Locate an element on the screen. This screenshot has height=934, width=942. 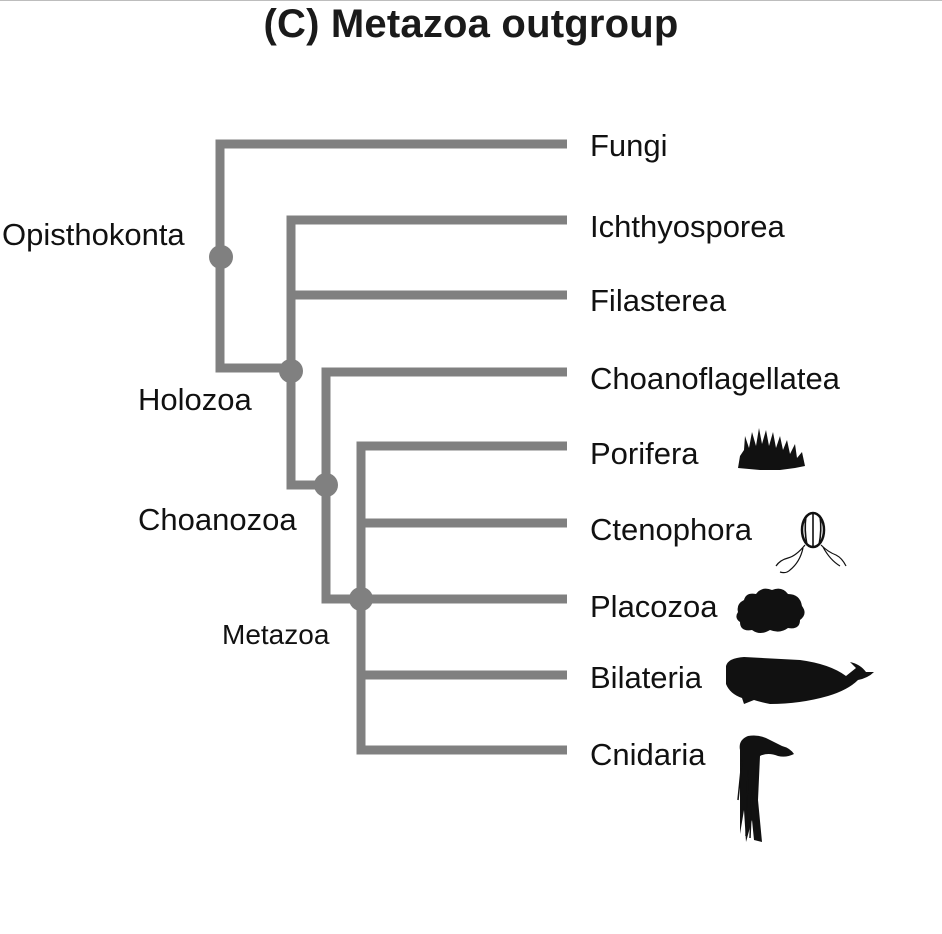
comb-jelly-icon is located at coordinates (811, 542).